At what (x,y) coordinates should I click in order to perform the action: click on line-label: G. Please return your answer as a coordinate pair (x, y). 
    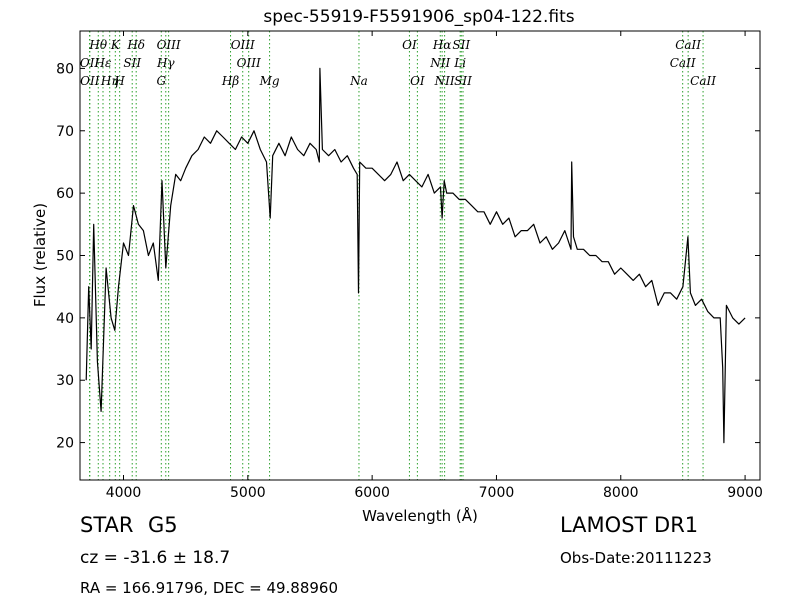
    Looking at the image, I should click on (162, 81).